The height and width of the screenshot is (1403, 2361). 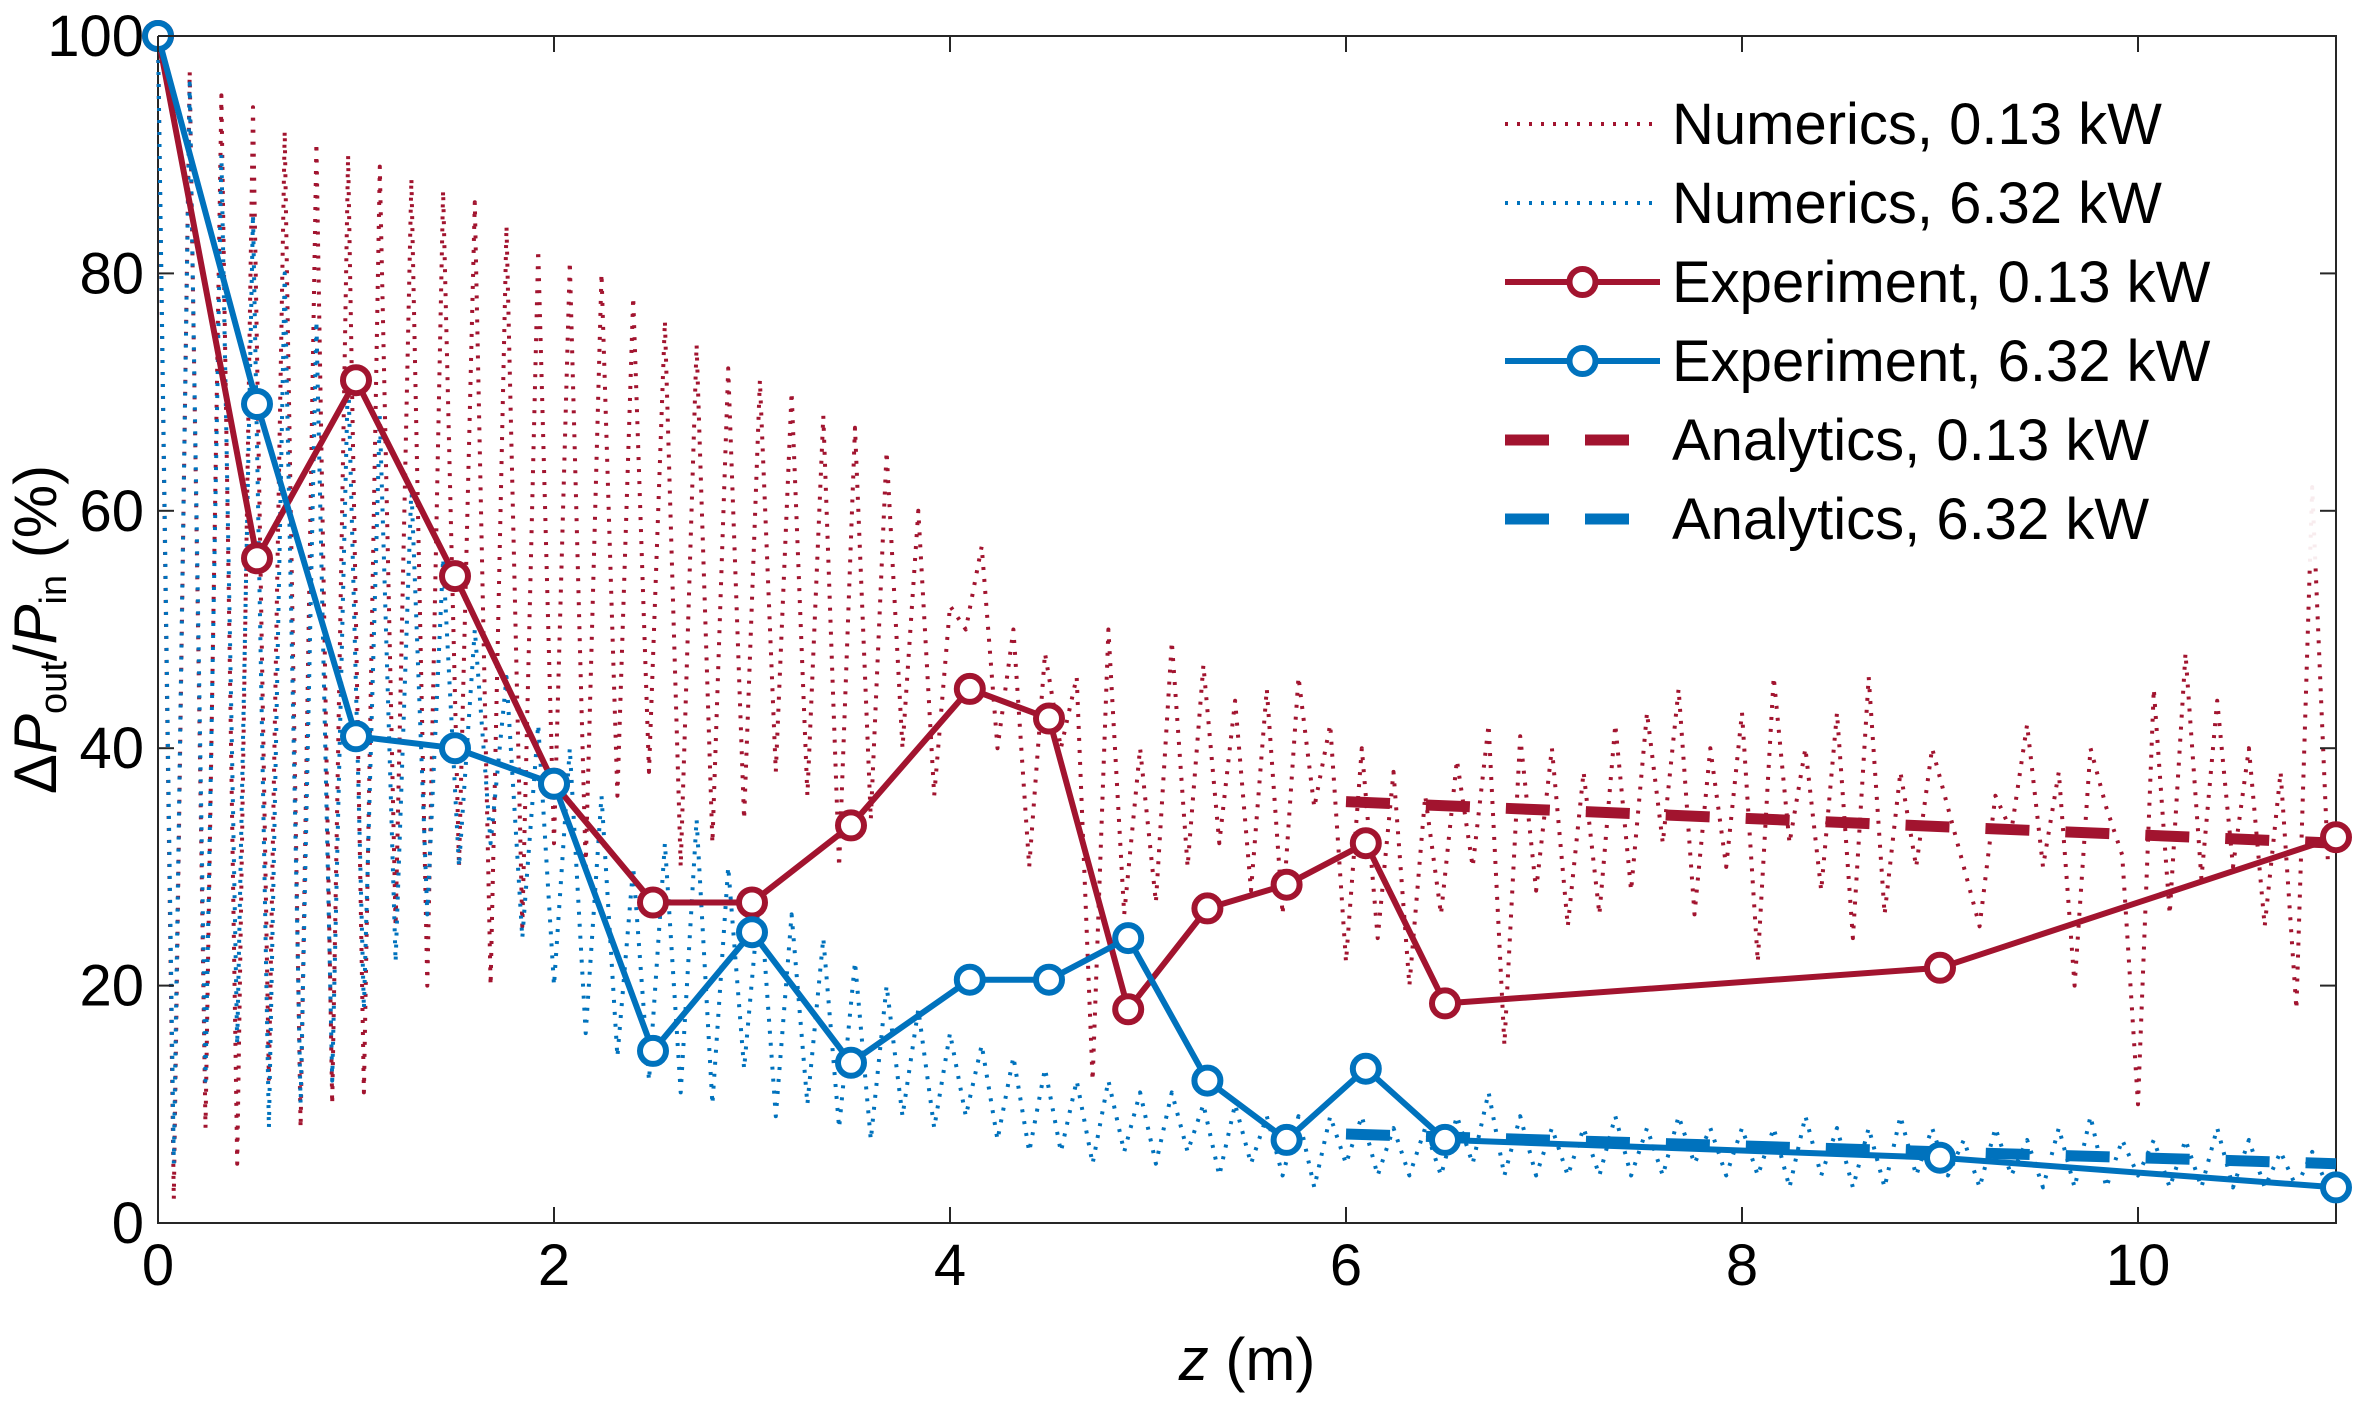 I want to click on x-tick-label: 10, so click(x=2138, y=1265).